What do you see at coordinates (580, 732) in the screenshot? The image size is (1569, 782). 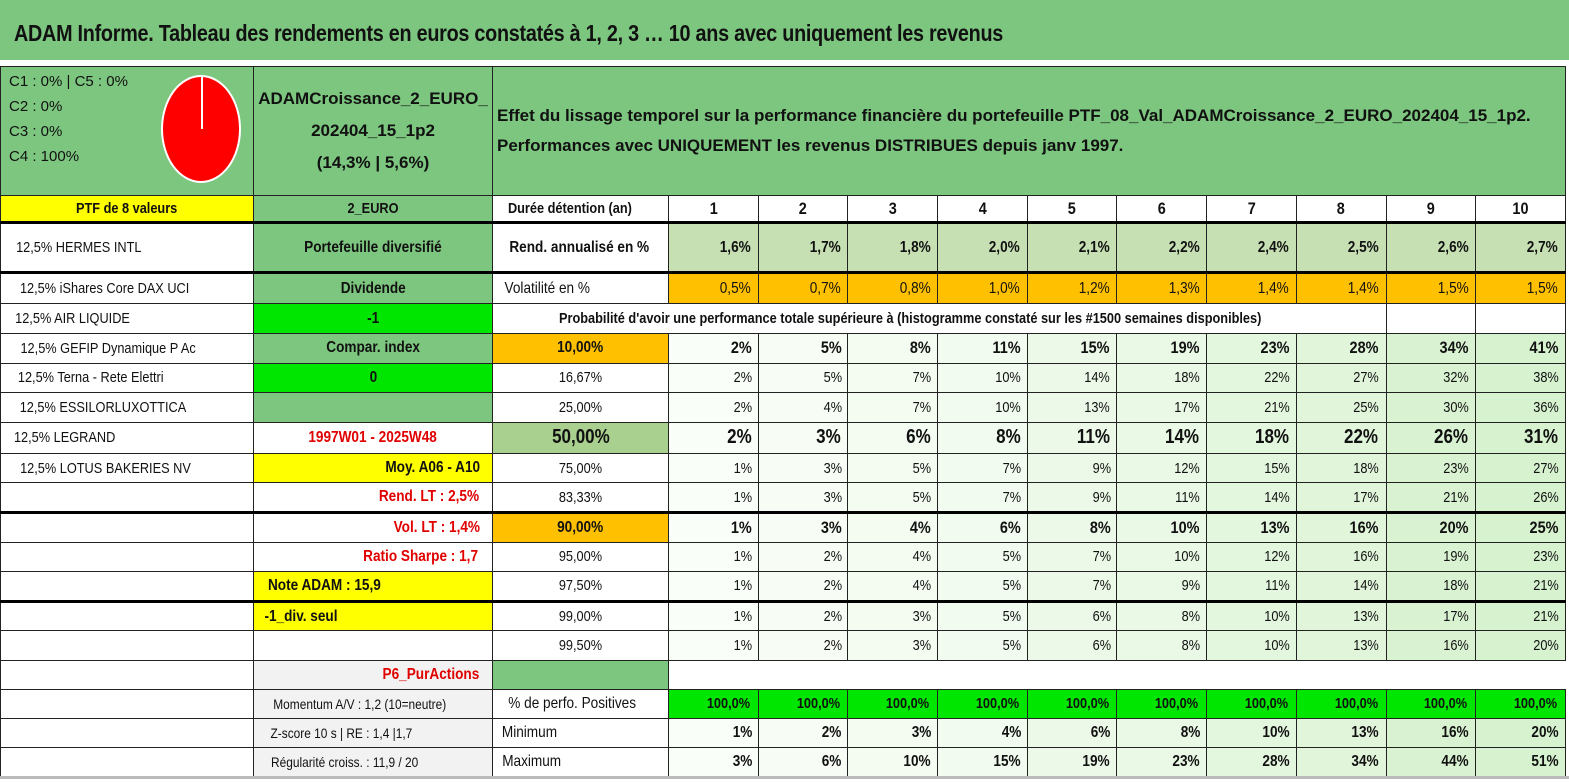 I see `minimum-label: Minimum` at bounding box center [580, 732].